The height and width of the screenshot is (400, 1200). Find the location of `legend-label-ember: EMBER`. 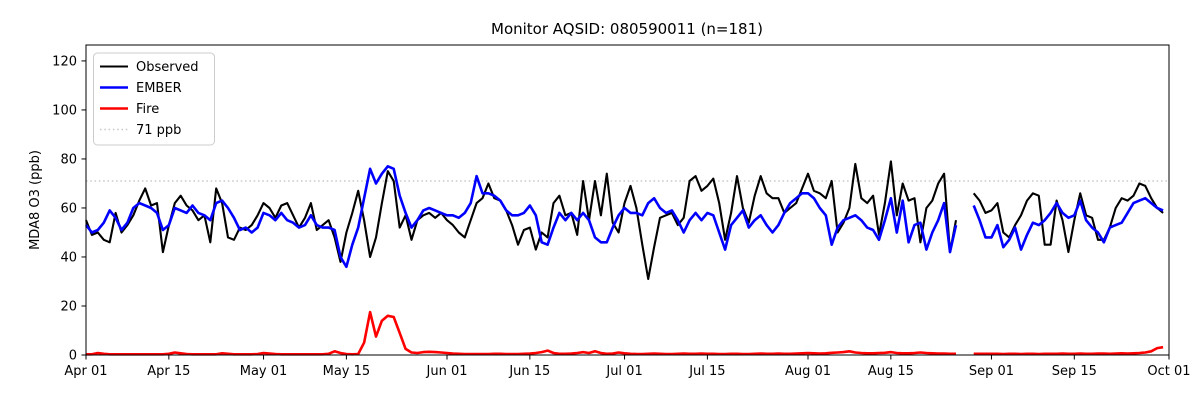

legend-label-ember: EMBER is located at coordinates (159, 88).